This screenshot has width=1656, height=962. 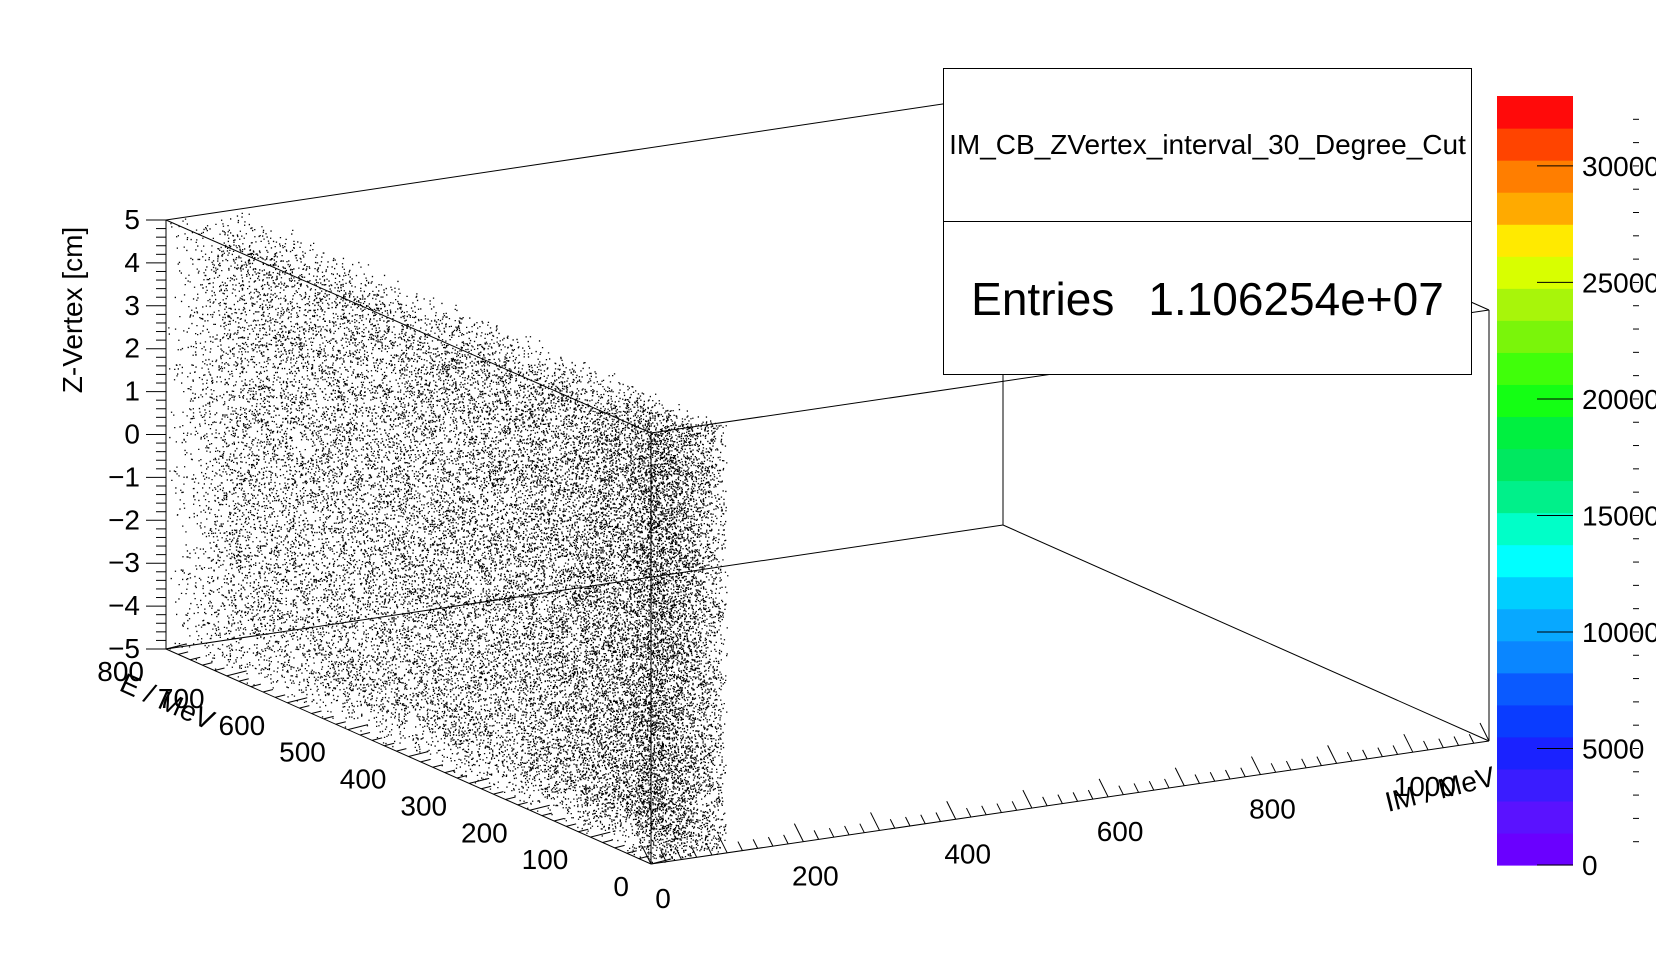 I want to click on im-axis-title: IM / MeV, so click(x=1440, y=789).